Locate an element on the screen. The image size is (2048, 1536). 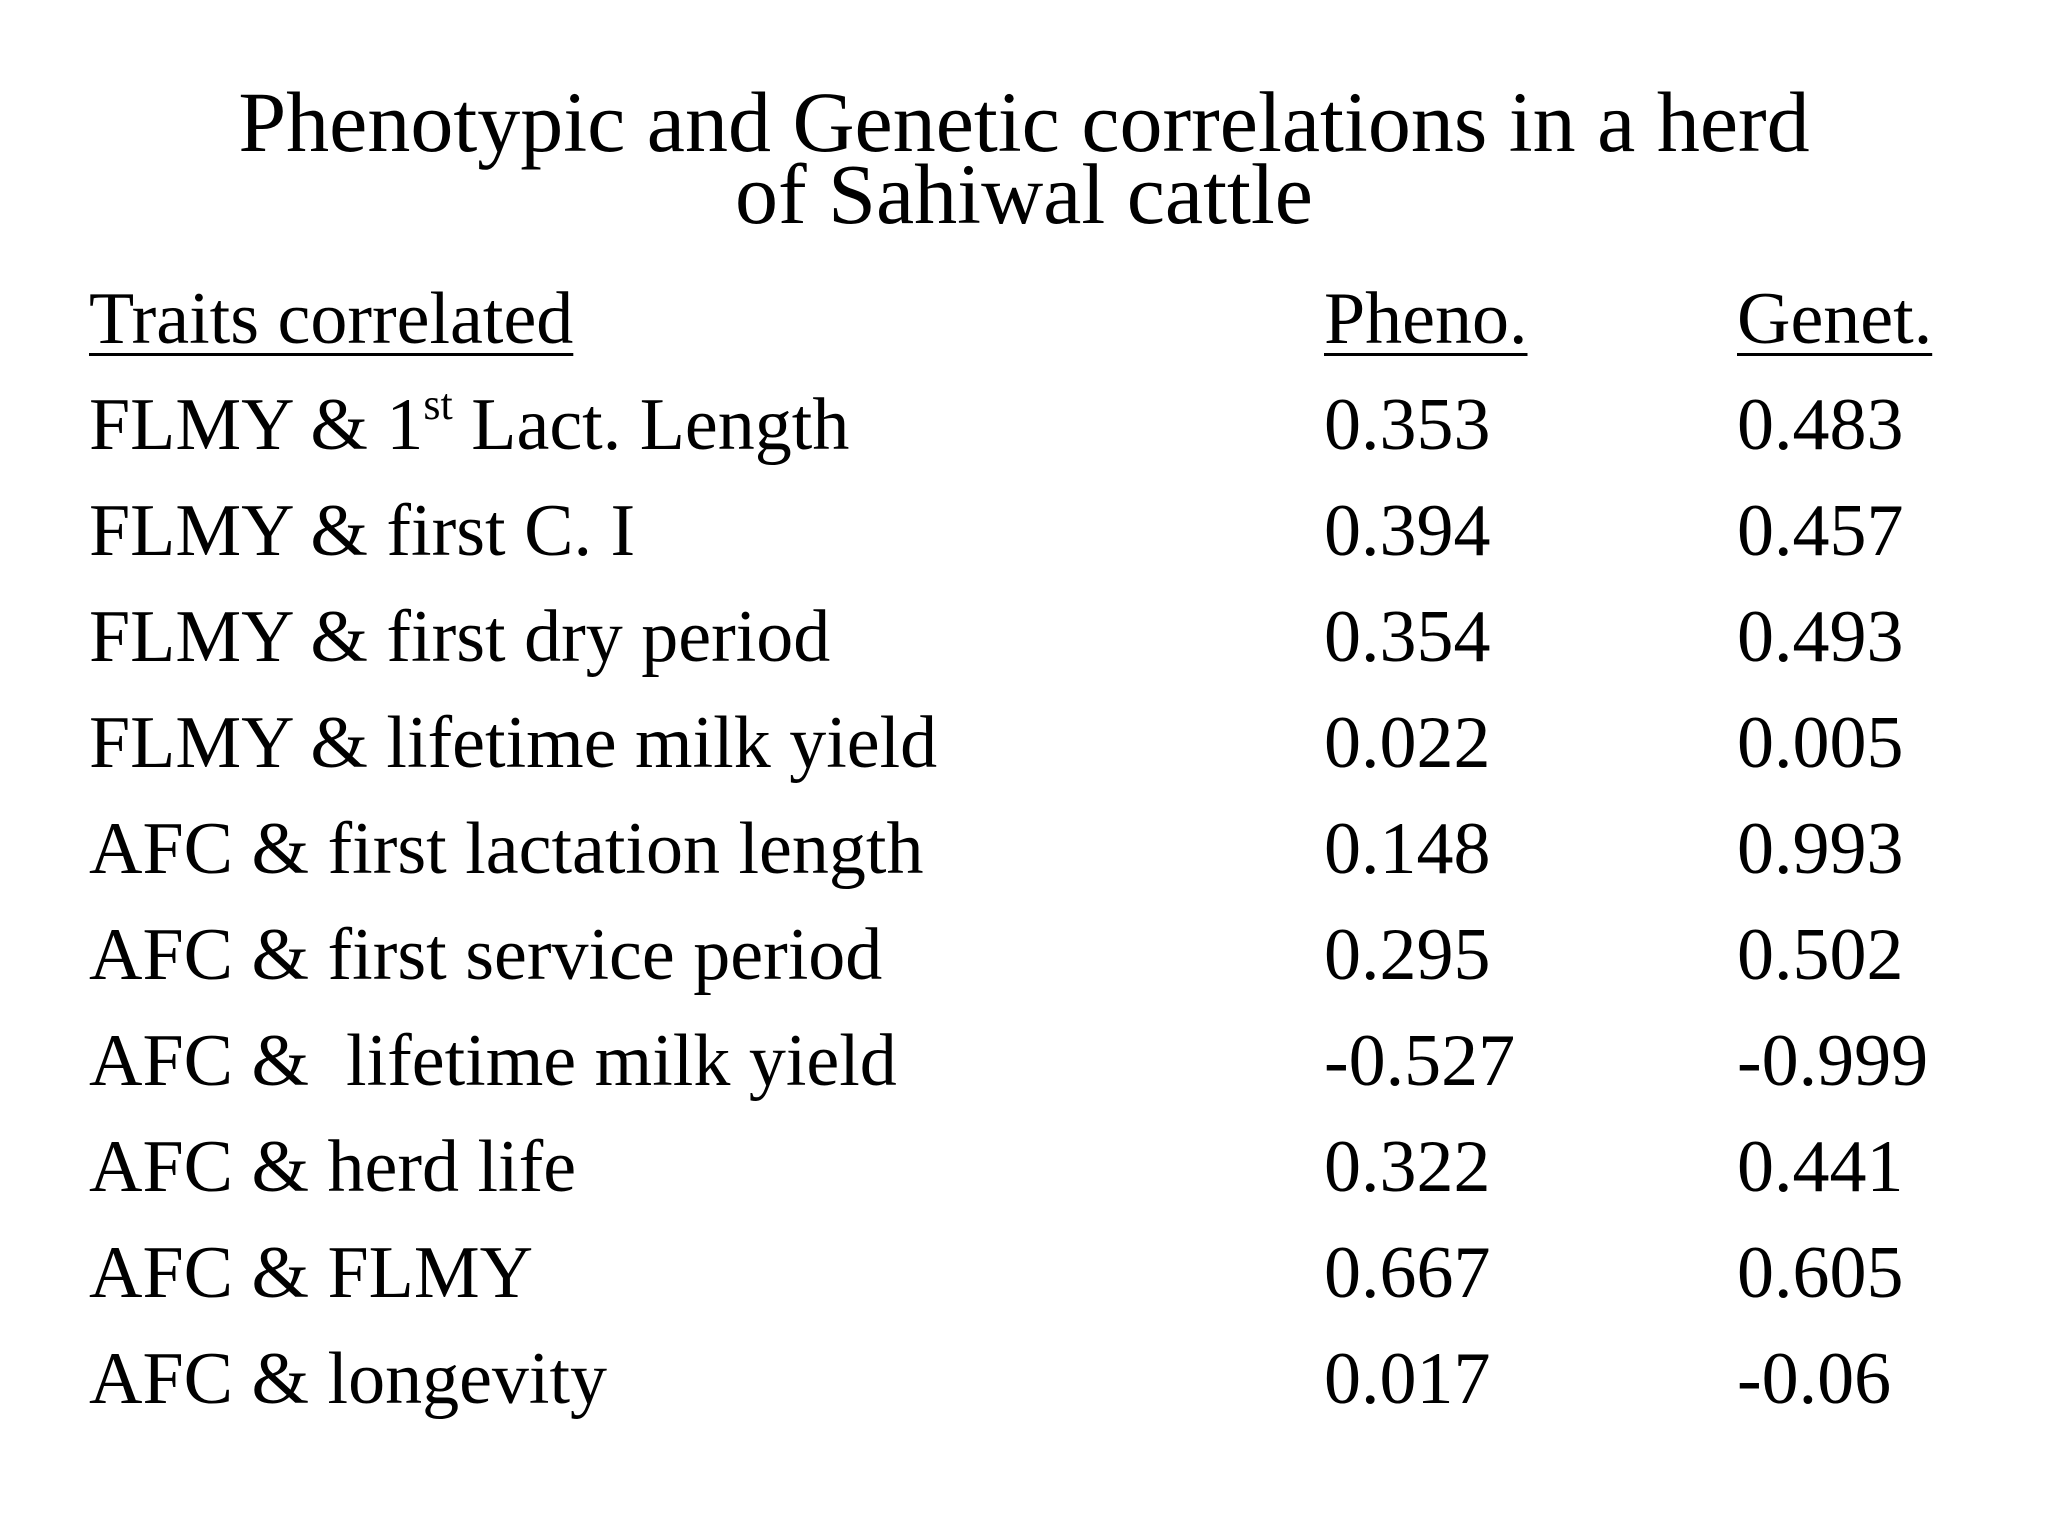
title-line-2: of Sahiwal cattle is located at coordinates (1024, 194).